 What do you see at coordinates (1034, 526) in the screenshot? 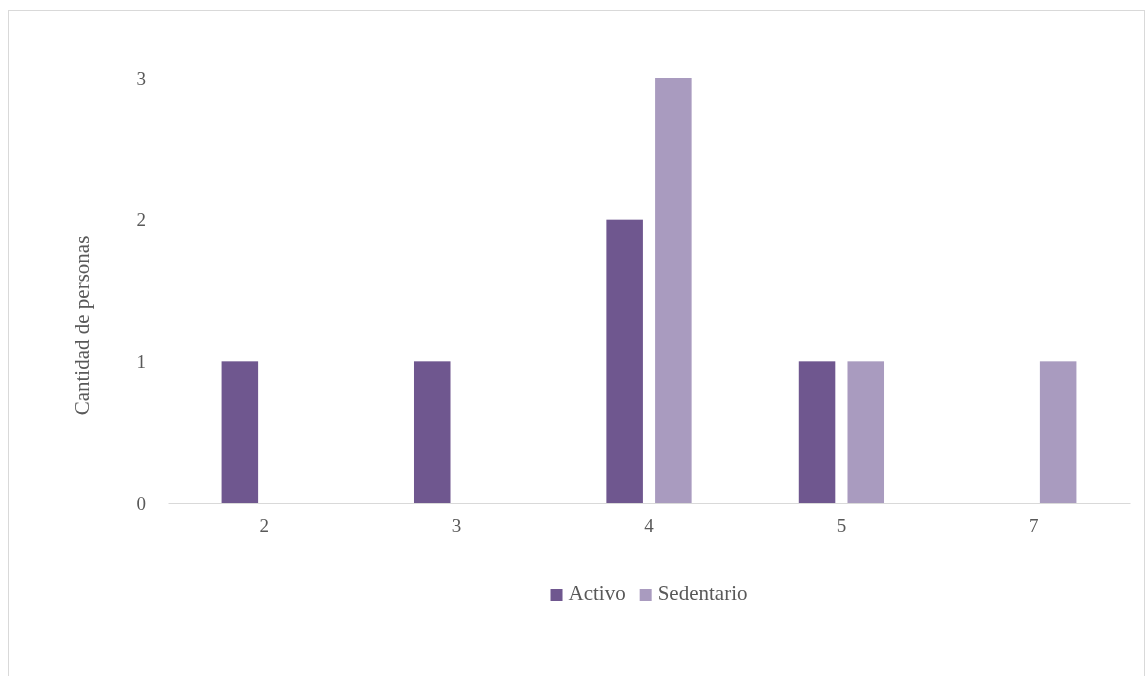
I see `x-tick-label: 7` at bounding box center [1034, 526].